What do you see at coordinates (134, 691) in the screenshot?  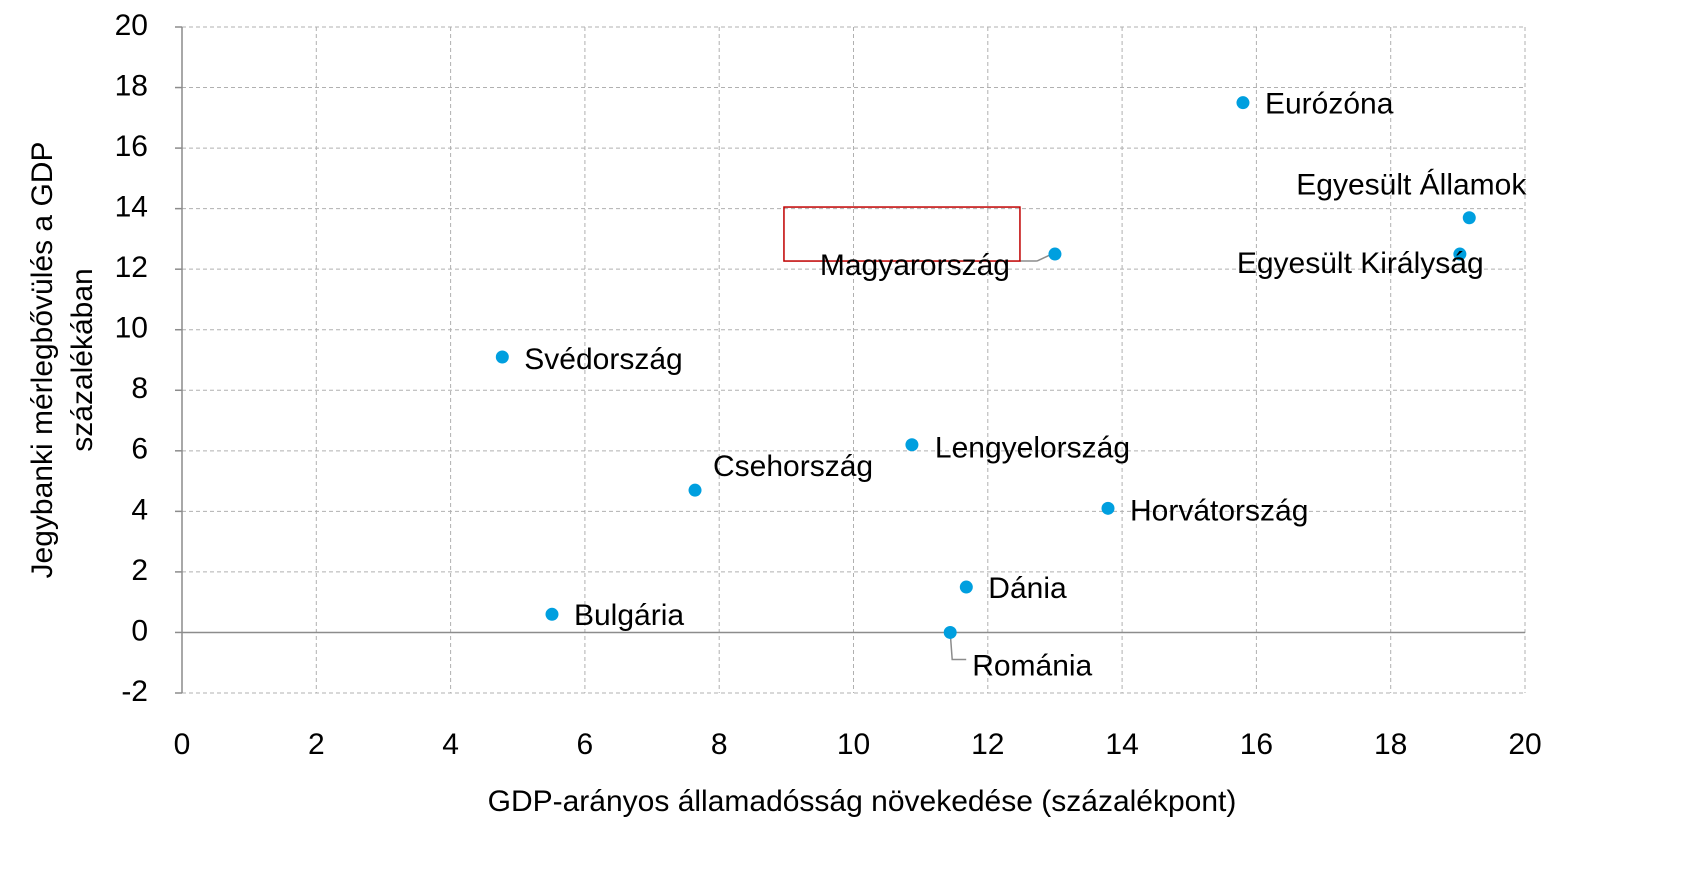 I see `y-tick-label: -2` at bounding box center [134, 691].